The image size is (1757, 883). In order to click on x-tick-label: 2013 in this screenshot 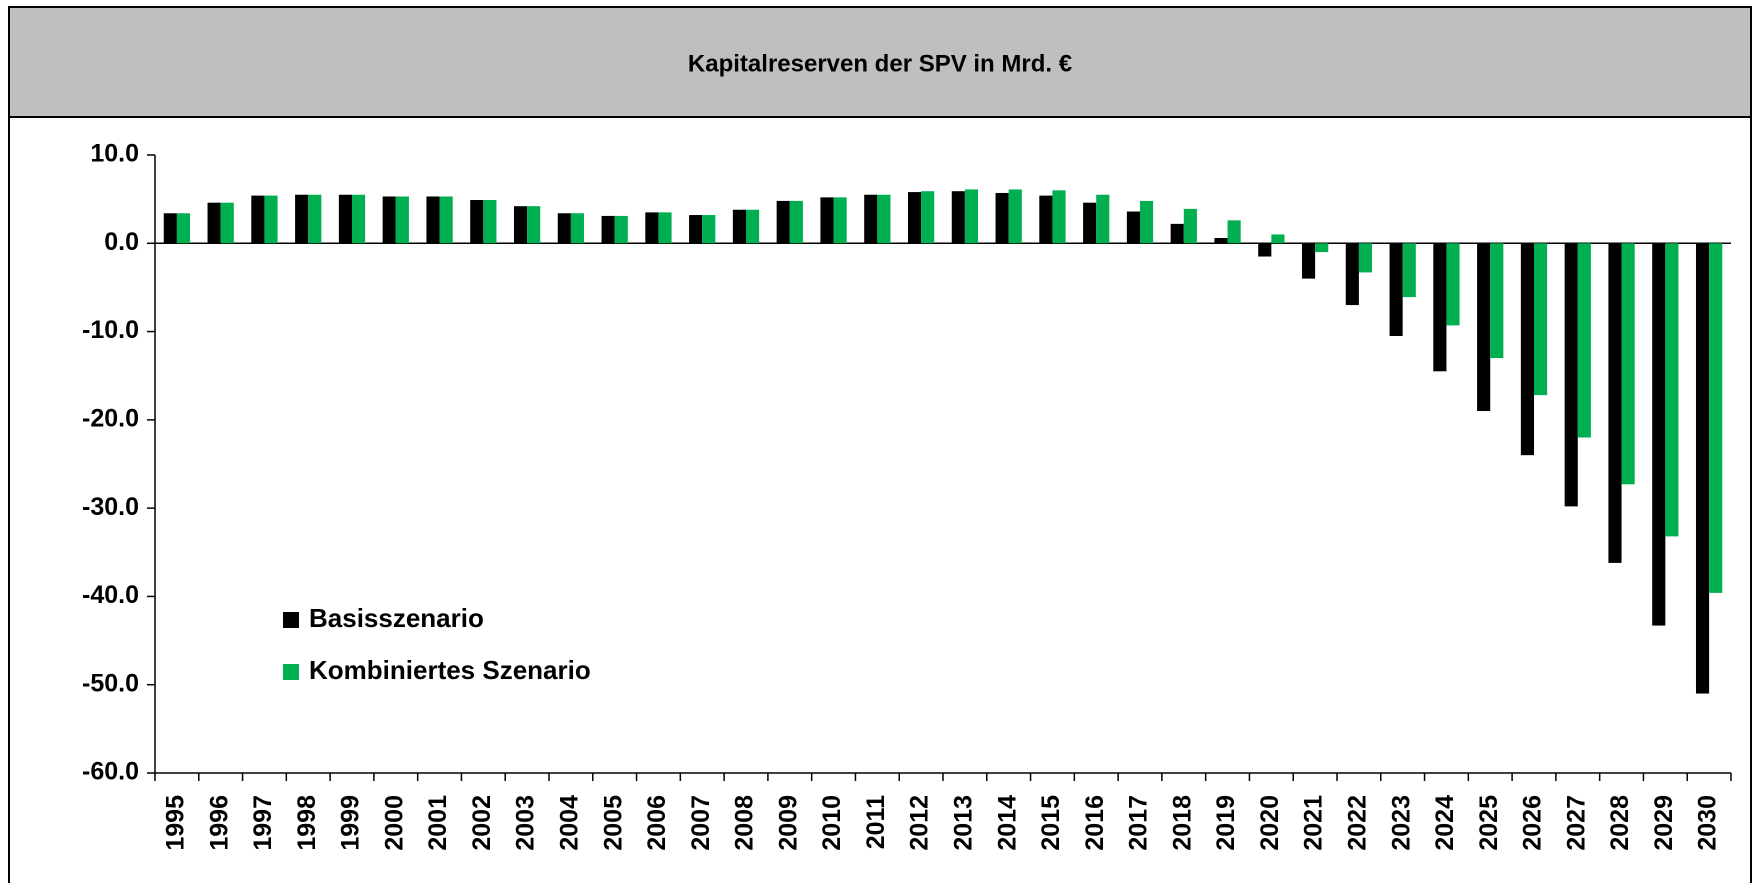, I will do `click(963, 823)`.